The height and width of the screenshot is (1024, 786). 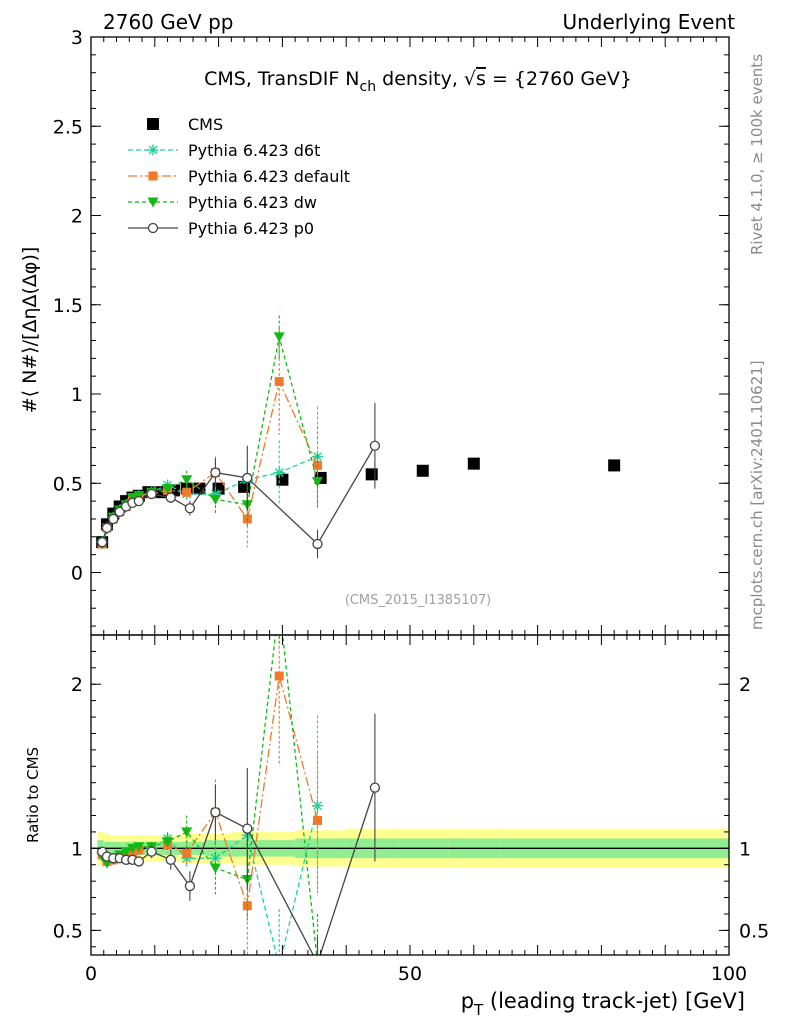 I want to click on legend-label: CMS, so click(x=205, y=124).